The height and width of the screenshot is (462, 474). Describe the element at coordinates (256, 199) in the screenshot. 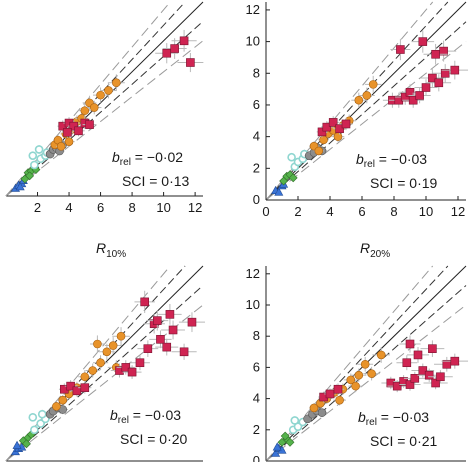

I see `y-tick-label: 0` at that location.